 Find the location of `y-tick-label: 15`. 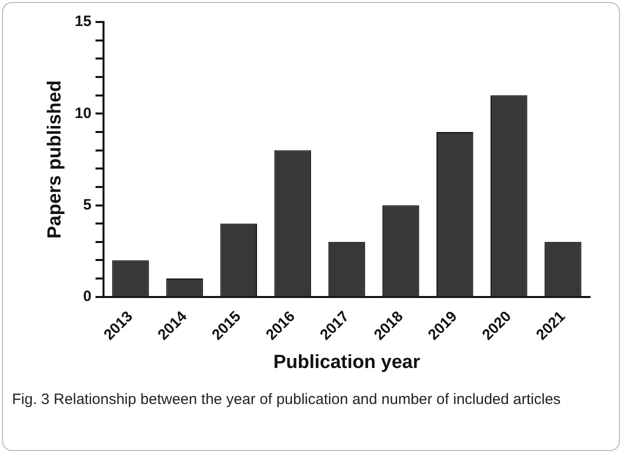

y-tick-label: 15 is located at coordinates (83, 21).